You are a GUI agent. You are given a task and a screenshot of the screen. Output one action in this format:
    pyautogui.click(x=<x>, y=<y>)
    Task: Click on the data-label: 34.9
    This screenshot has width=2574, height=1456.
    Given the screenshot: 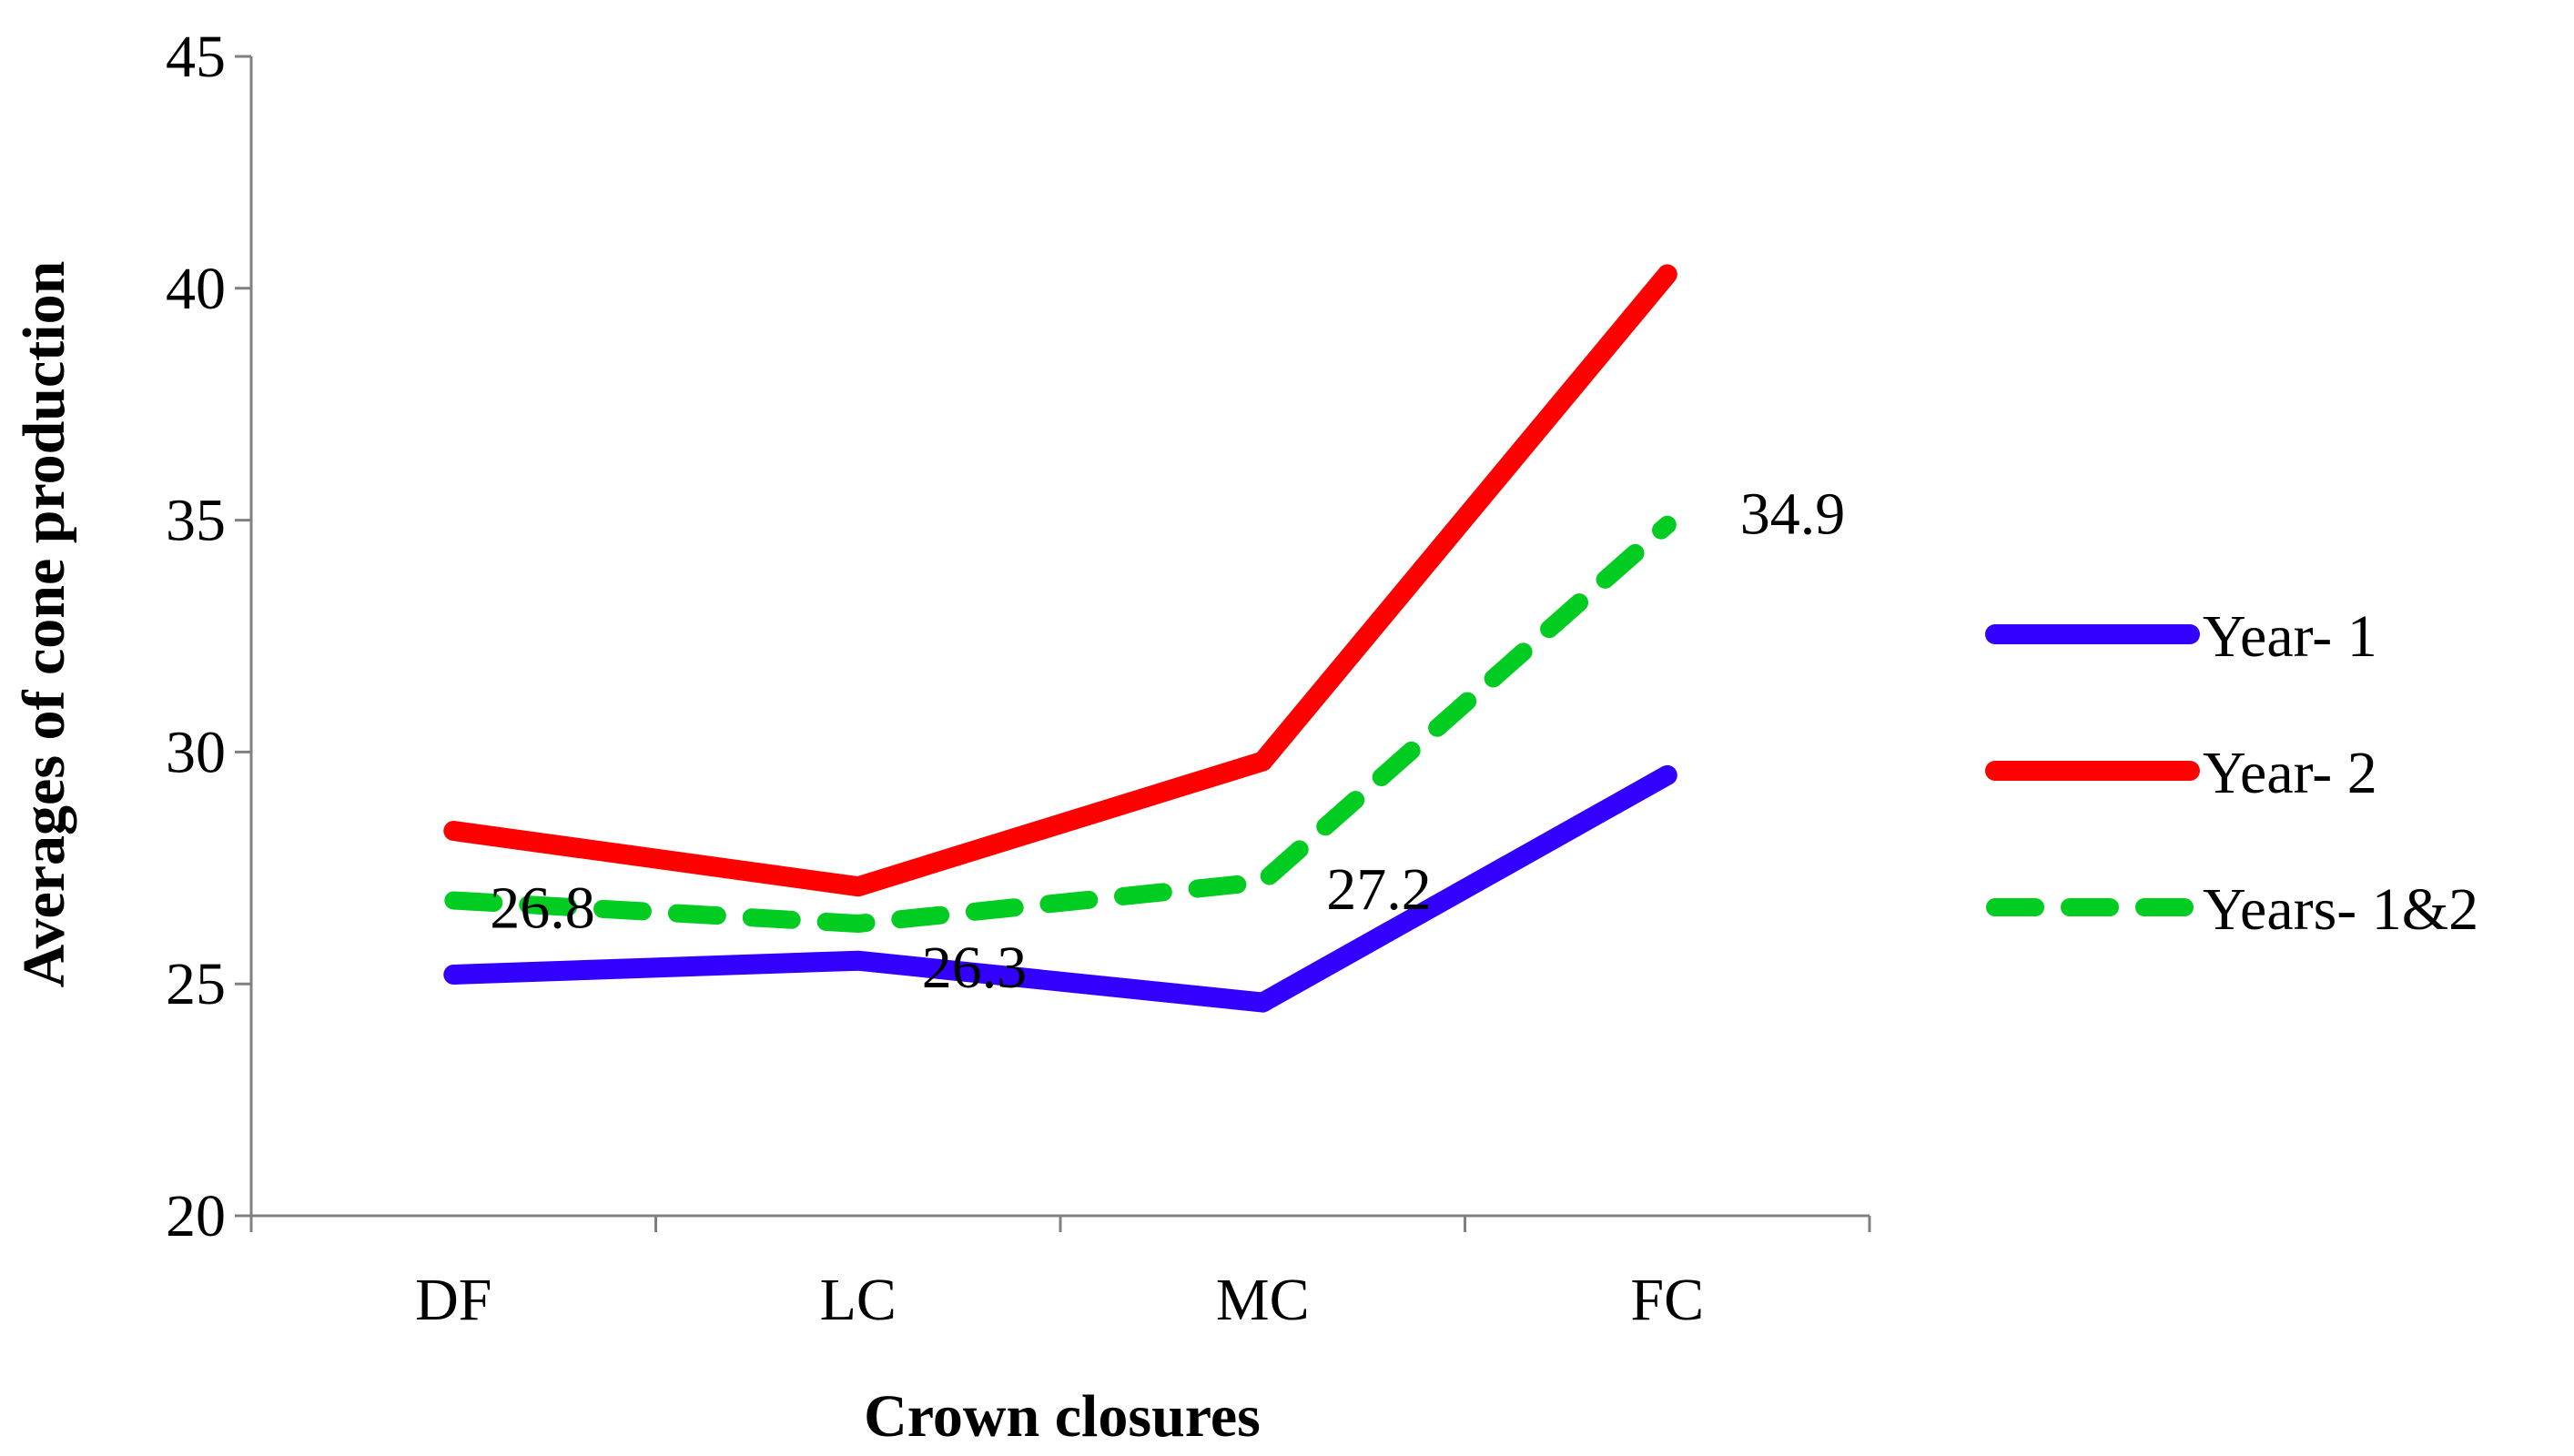 What is the action you would take?
    pyautogui.click(x=1793, y=515)
    